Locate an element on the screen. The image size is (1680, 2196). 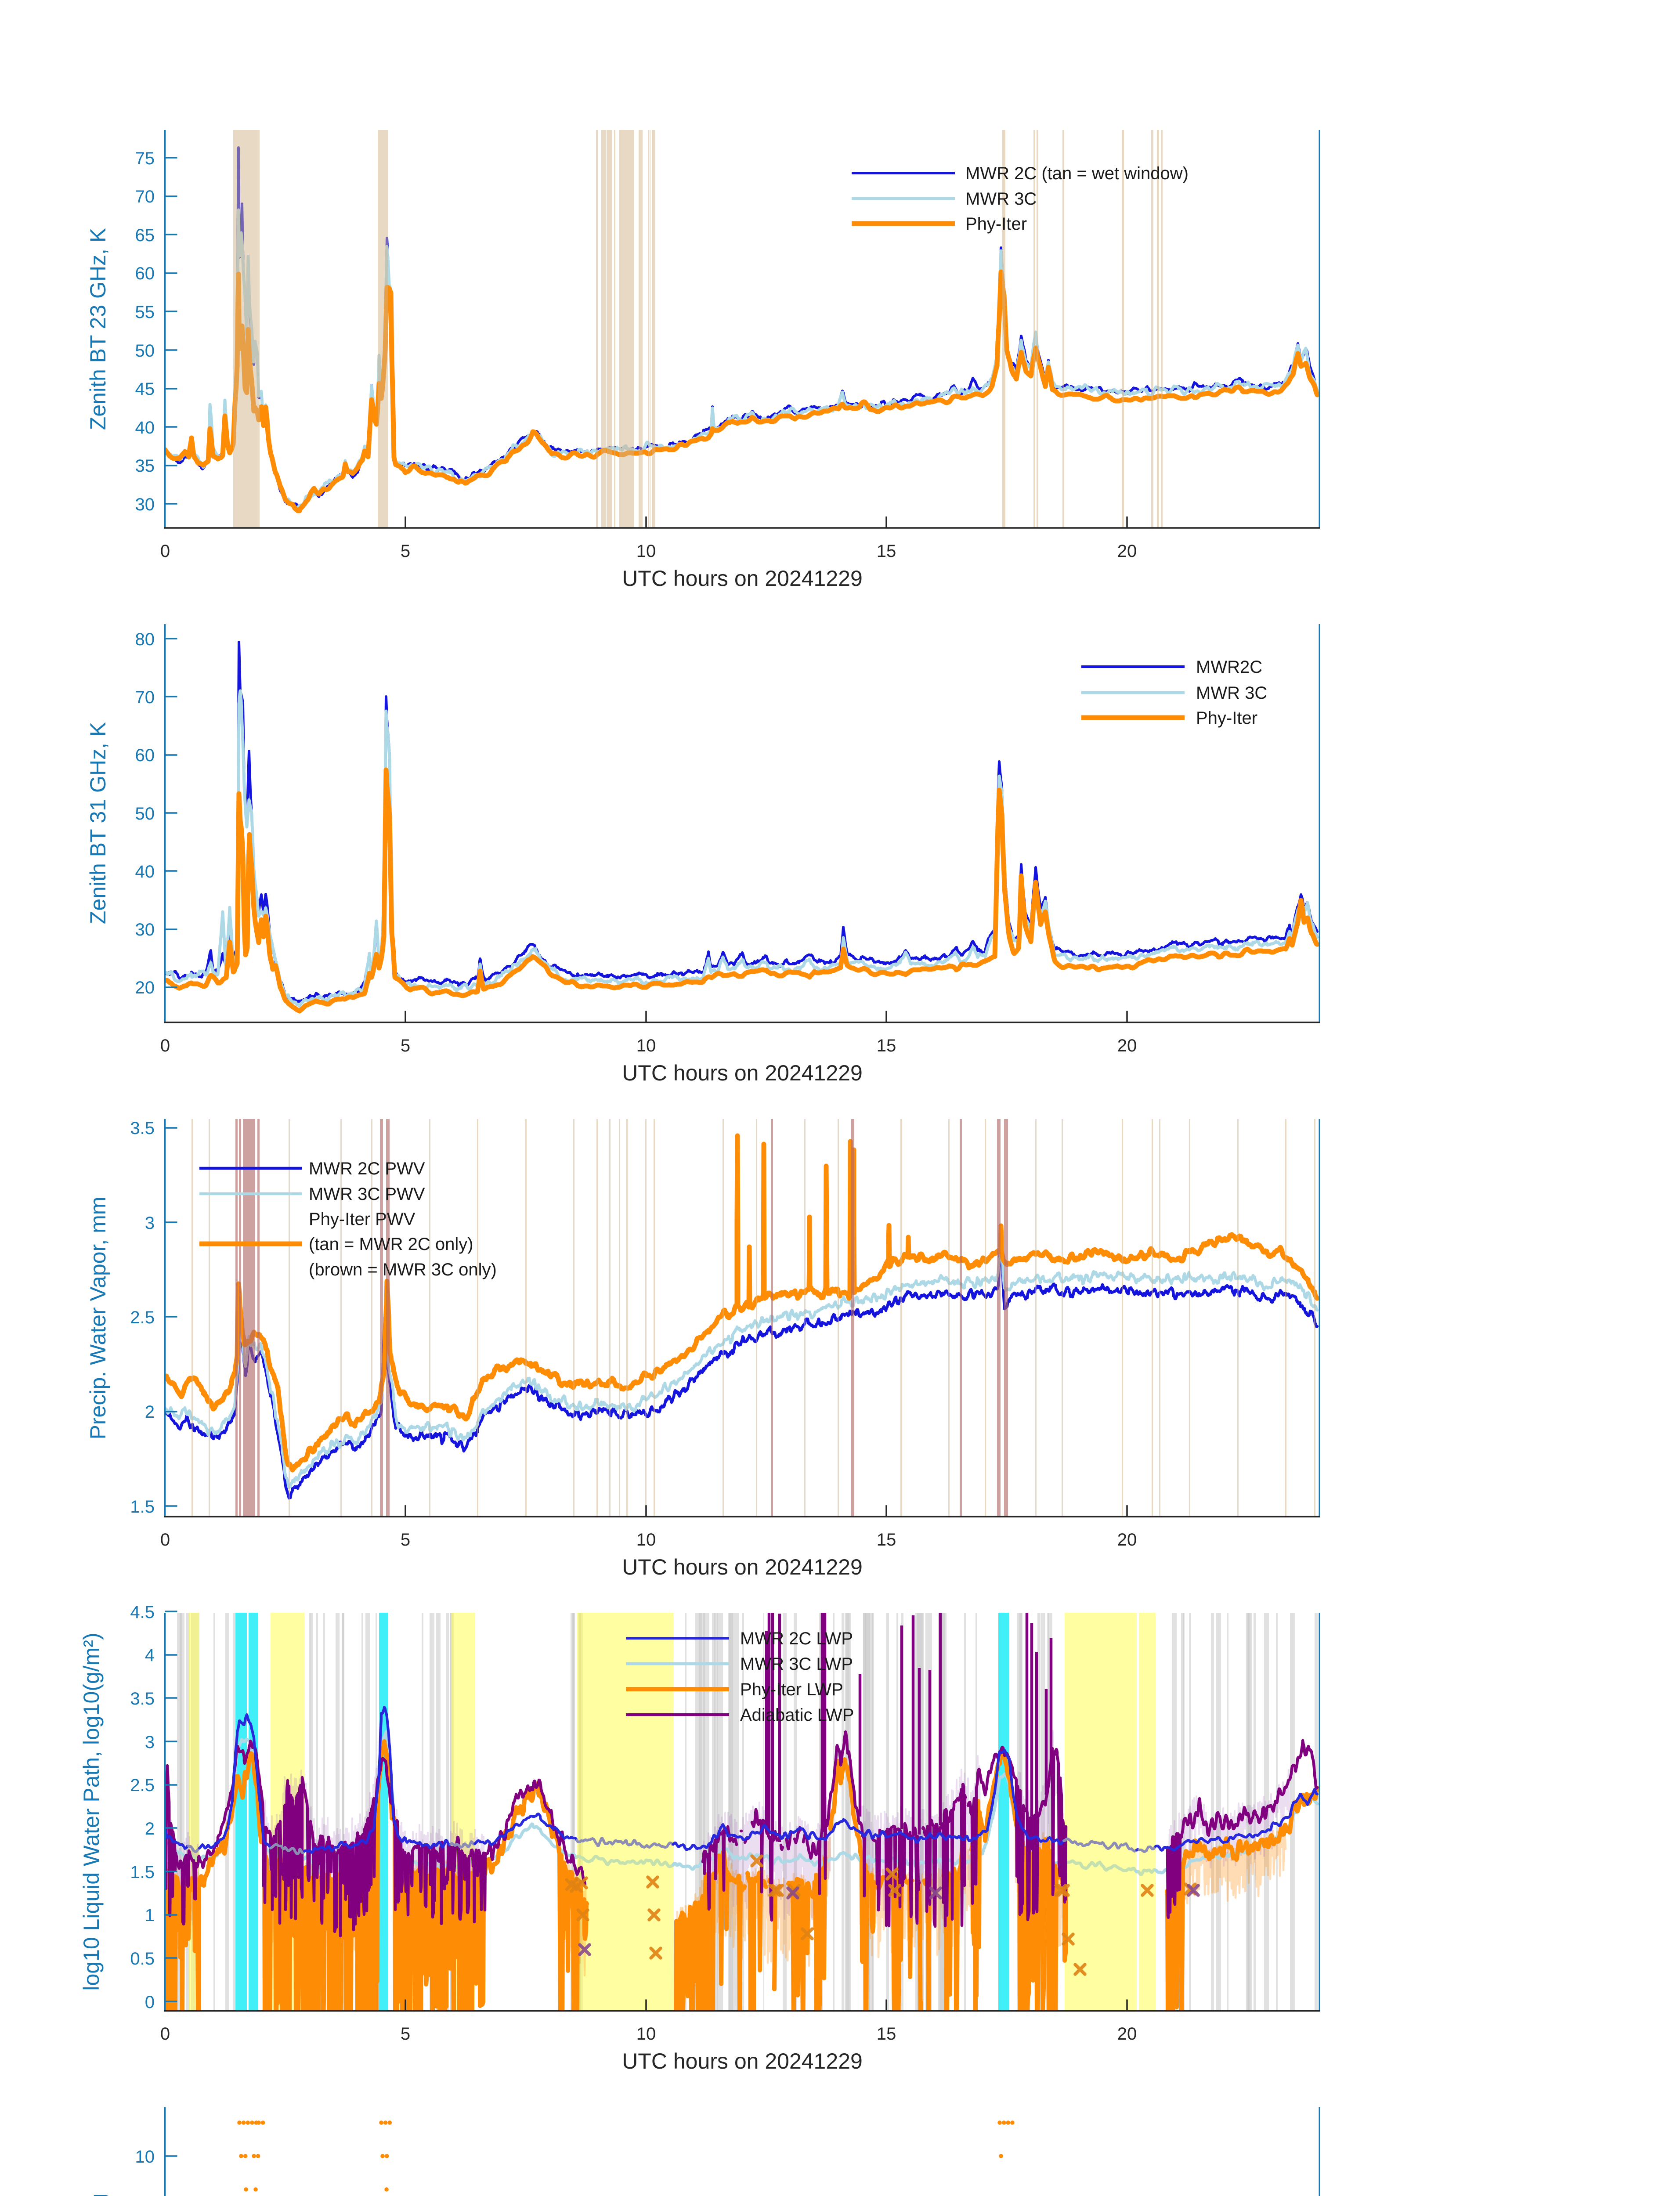
svg-text: 55 is located at coordinates (145, 312).